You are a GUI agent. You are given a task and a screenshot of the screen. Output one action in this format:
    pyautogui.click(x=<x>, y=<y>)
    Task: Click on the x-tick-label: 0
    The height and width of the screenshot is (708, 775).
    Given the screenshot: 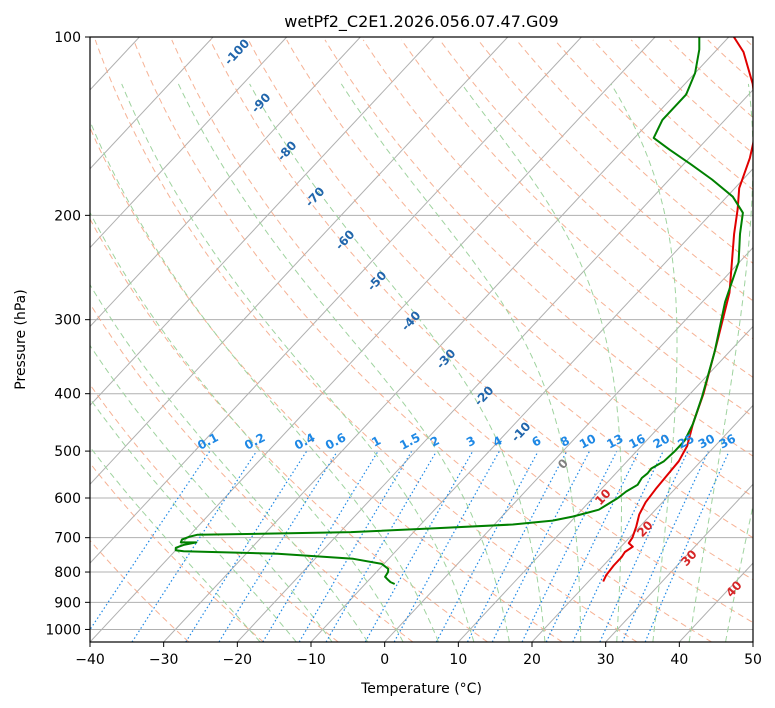 What is the action you would take?
    pyautogui.click(x=384, y=660)
    